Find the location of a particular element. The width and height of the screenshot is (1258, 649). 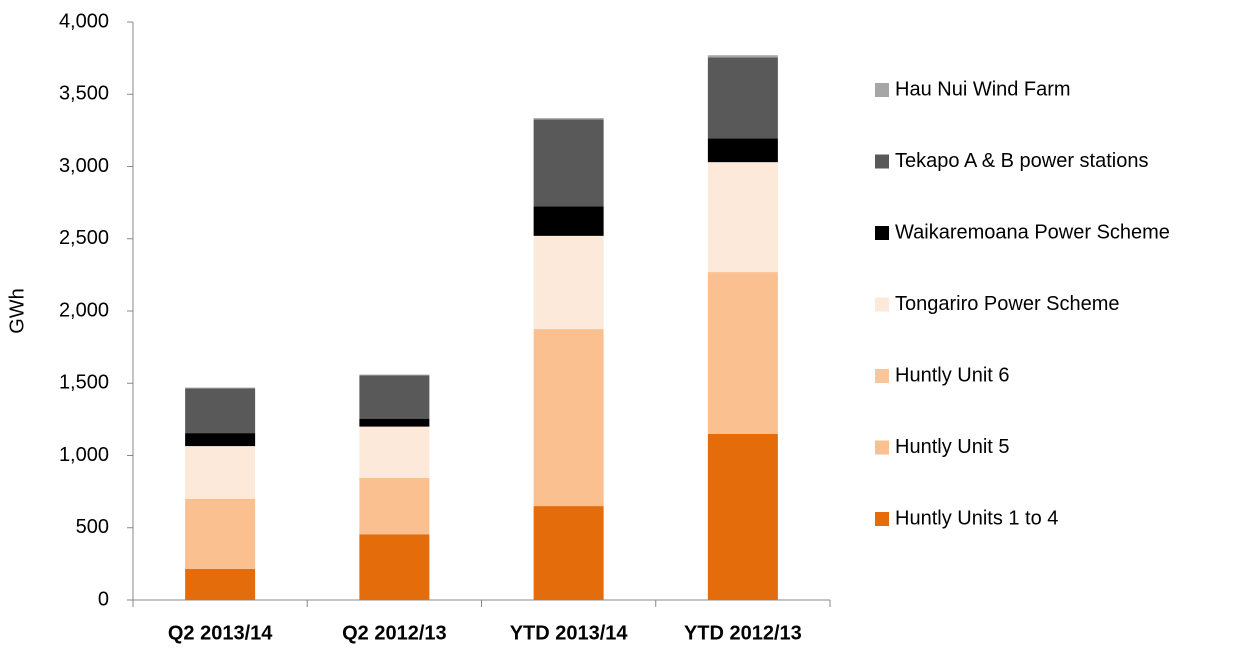

legend-label: Tongariro Power Scheme is located at coordinates (1007, 304).